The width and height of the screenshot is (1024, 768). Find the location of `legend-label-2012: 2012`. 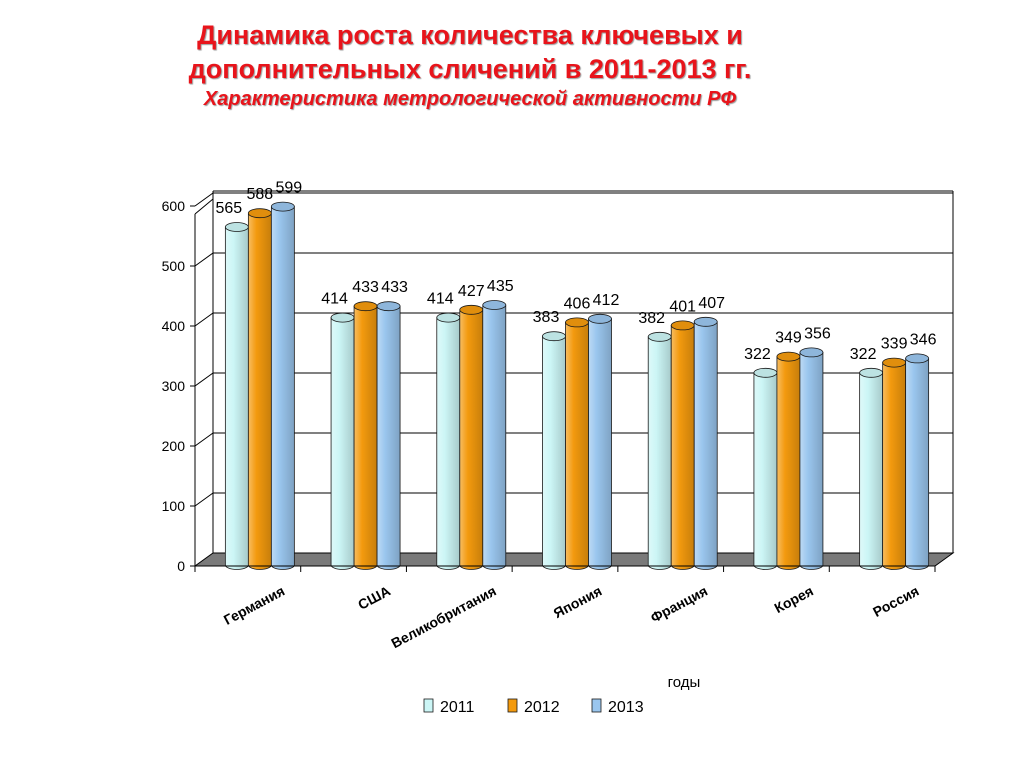

legend-label-2012: 2012 is located at coordinates (542, 707).